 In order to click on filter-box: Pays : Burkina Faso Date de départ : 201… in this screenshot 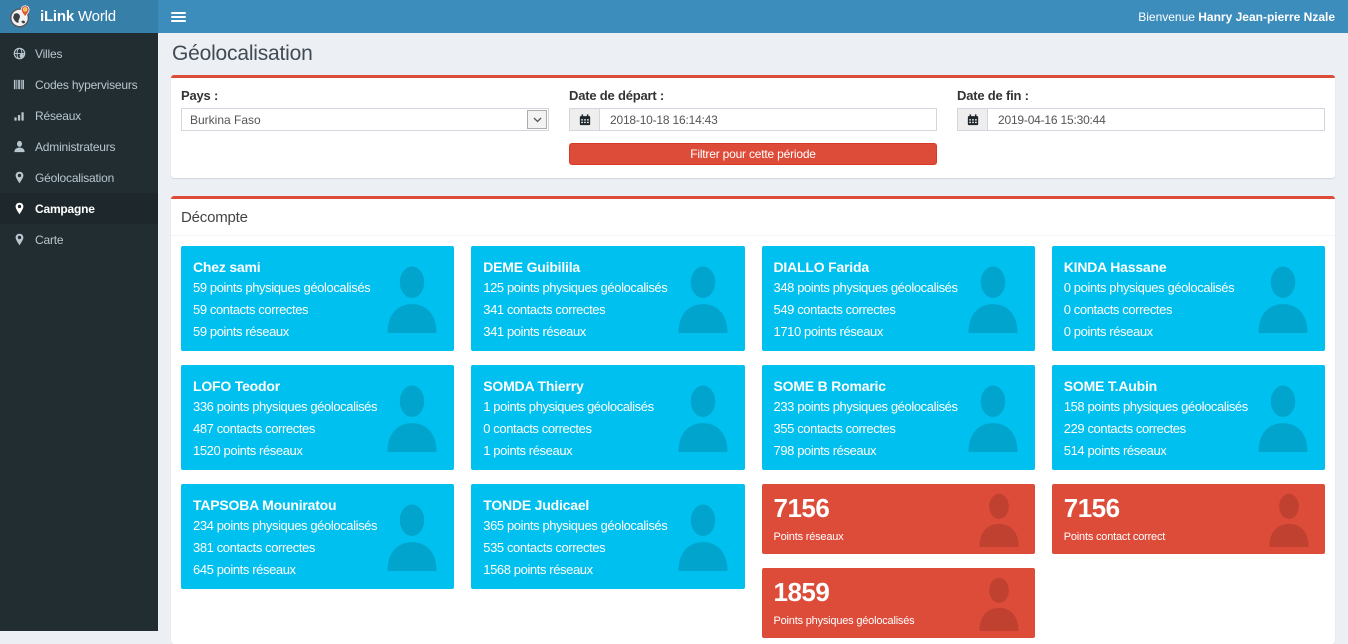, I will do `click(753, 126)`.